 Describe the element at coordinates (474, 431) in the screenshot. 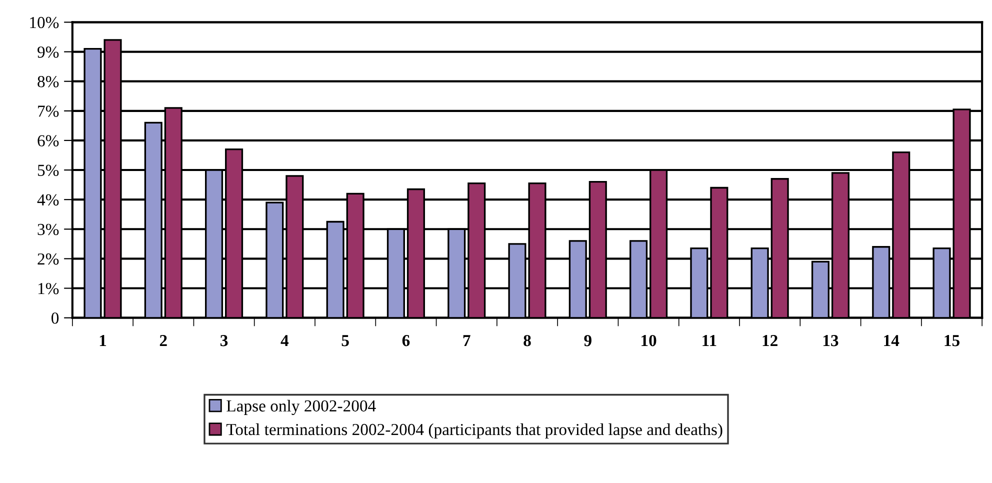

I see `legend-label: Total terminations 2002-2004 (participants that provided lapse and deaths)` at that location.